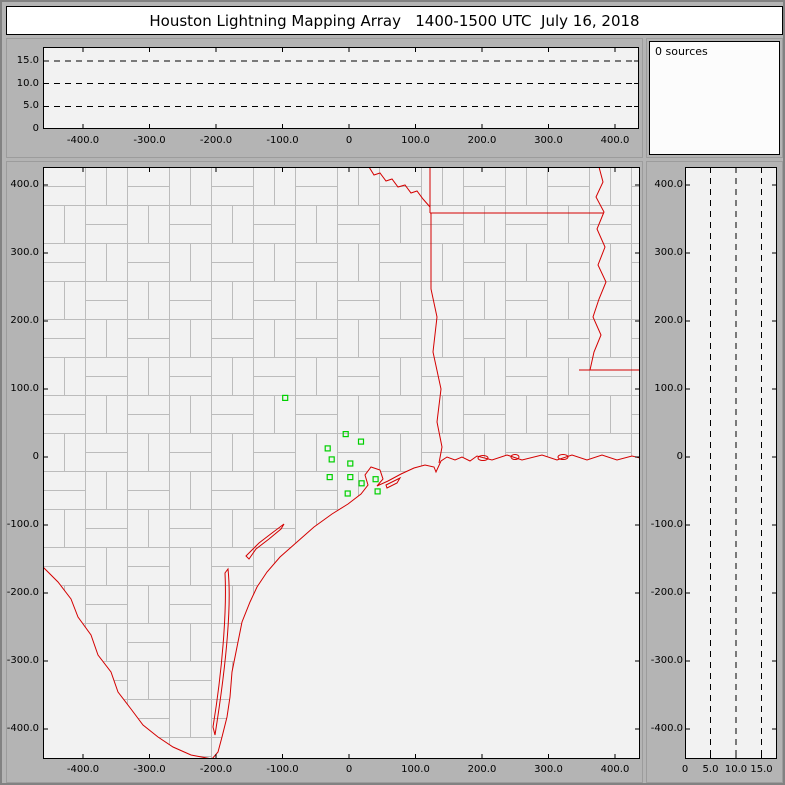 The width and height of the screenshot is (785, 785). Describe the element at coordinates (714, 98) in the screenshot. I see `sources-count-box: 0 sources` at that location.